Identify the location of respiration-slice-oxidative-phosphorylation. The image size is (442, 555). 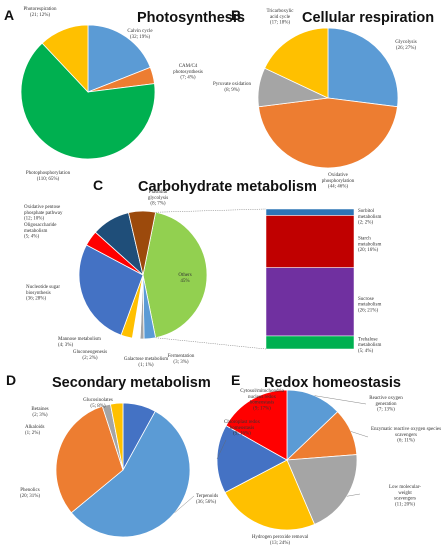
(328, 133).